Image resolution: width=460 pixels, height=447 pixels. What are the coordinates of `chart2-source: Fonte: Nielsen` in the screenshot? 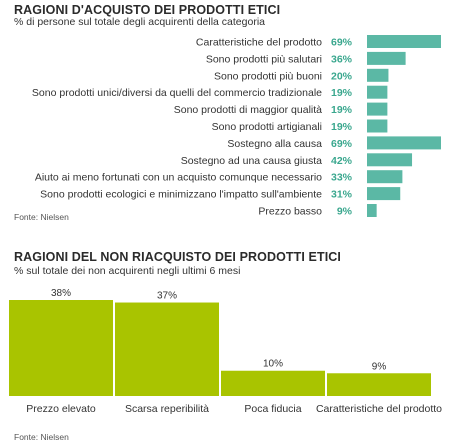 It's located at (41, 437).